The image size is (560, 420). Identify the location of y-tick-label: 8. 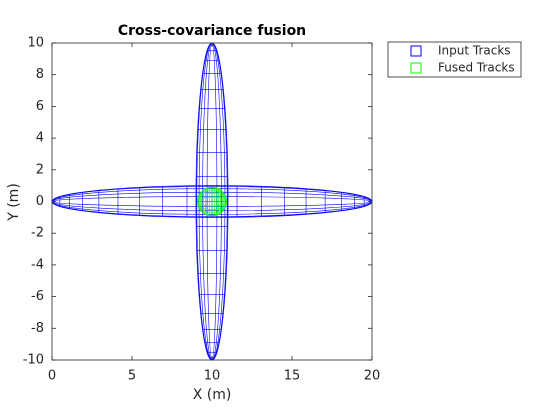
(40, 74).